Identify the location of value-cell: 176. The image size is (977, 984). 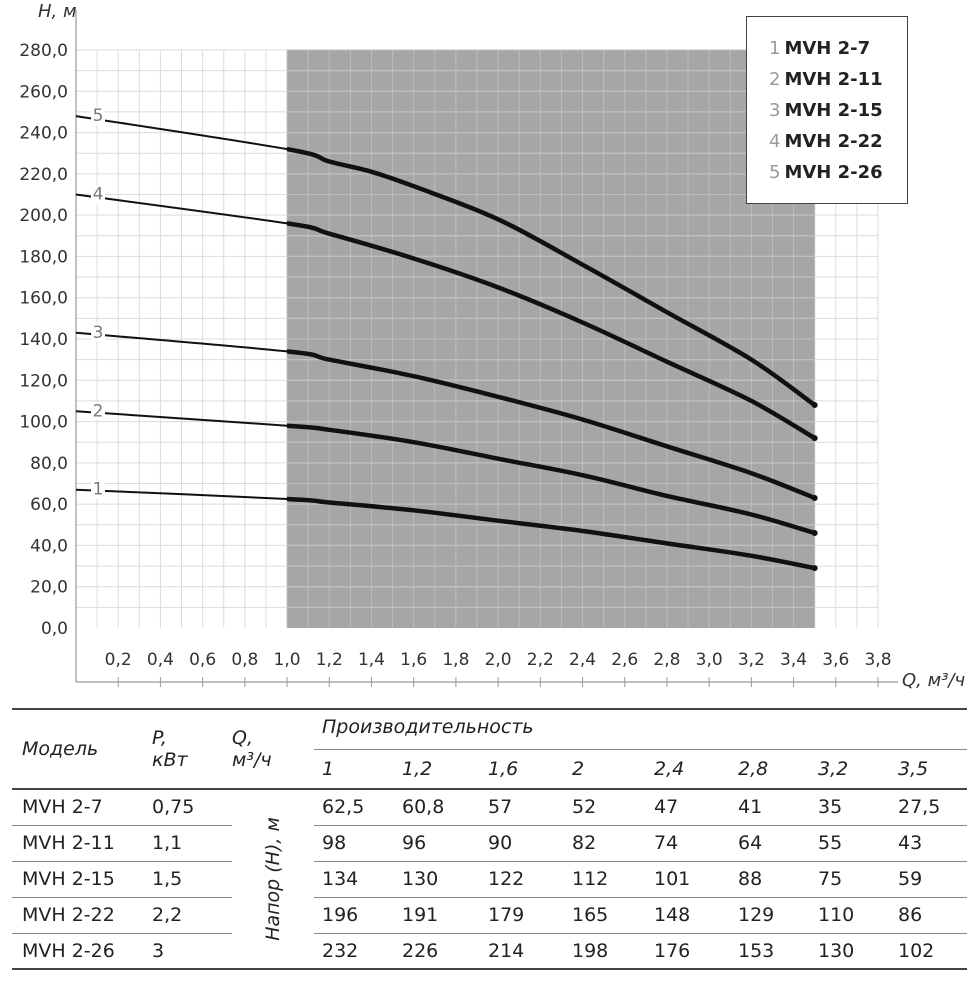
(672, 950).